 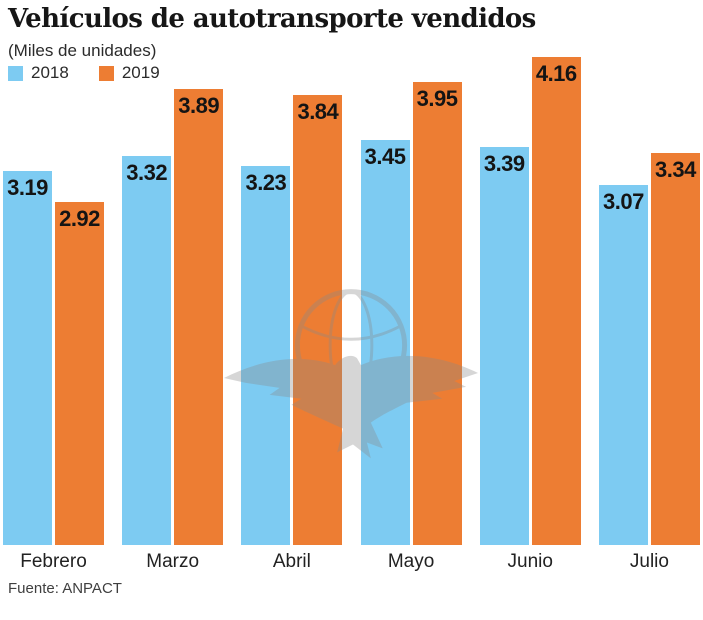 I want to click on category-label: Marzo, so click(x=173, y=561).